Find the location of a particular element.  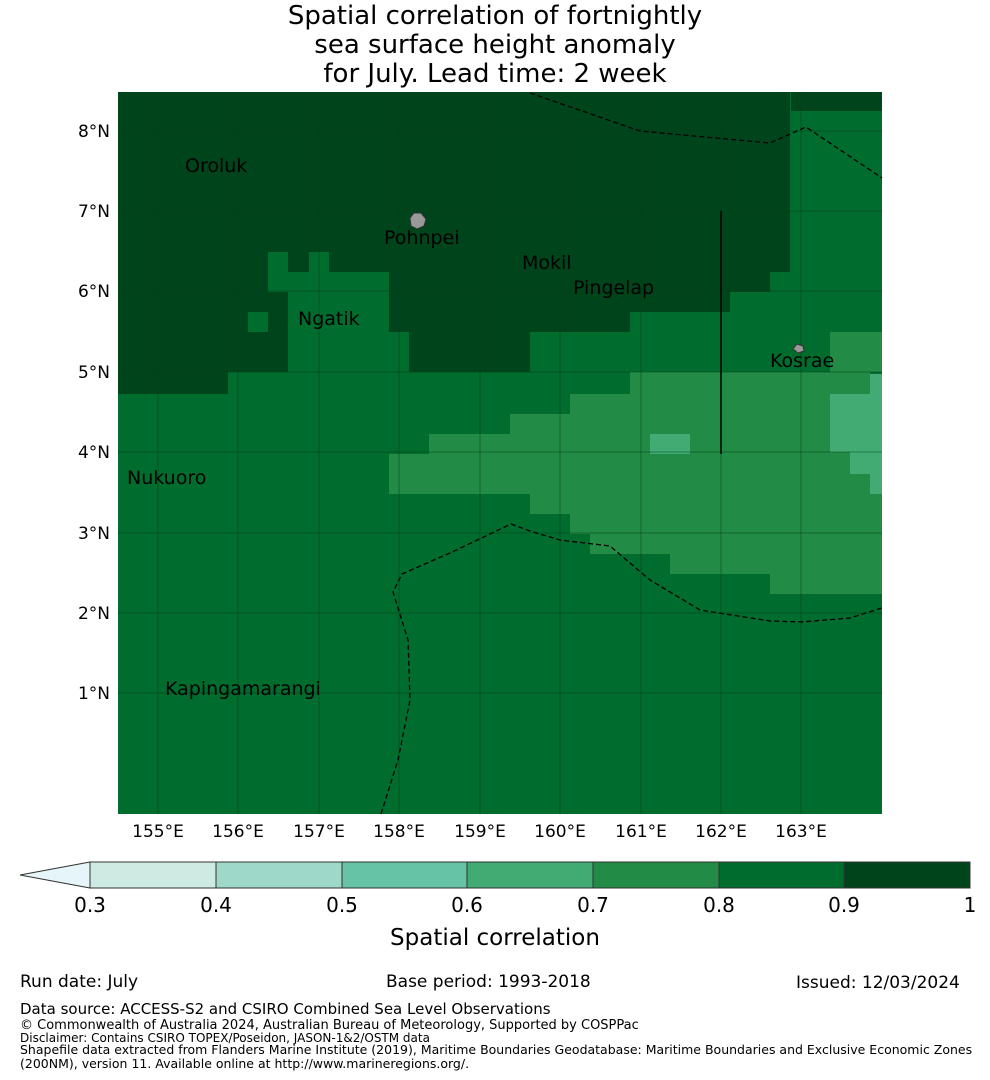

lat-label-5n: 5°N is located at coordinates (94, 373).